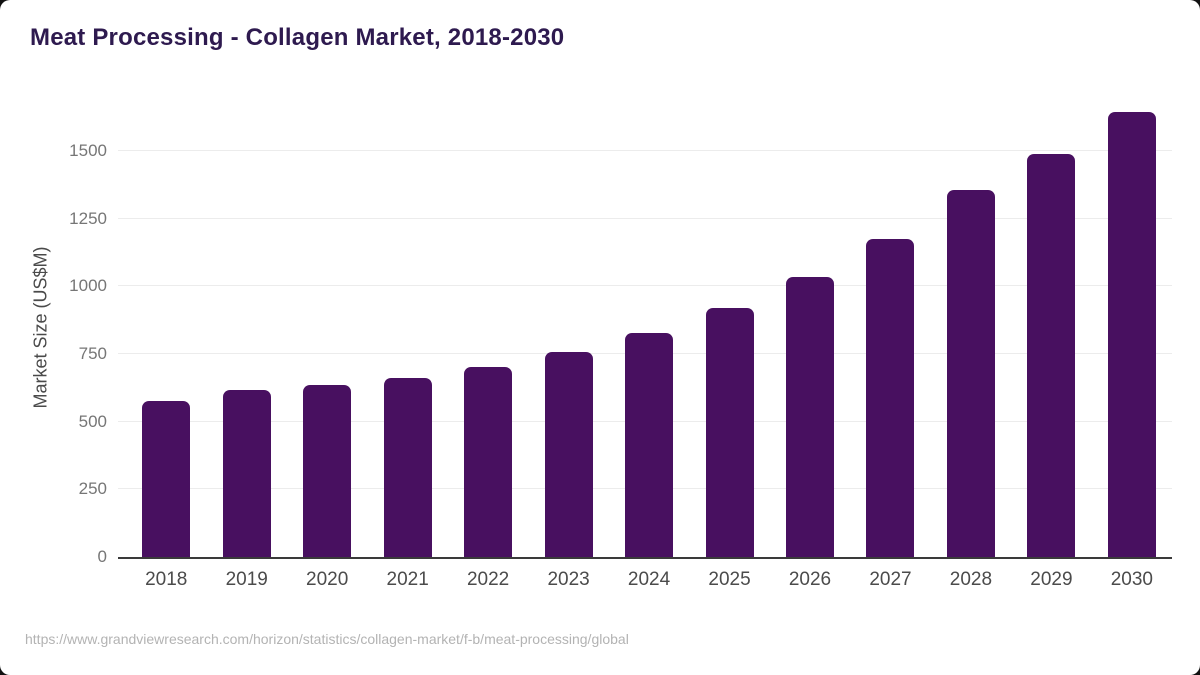  Describe the element at coordinates (92, 421) in the screenshot. I see `y-tick-label-500: 500` at that location.